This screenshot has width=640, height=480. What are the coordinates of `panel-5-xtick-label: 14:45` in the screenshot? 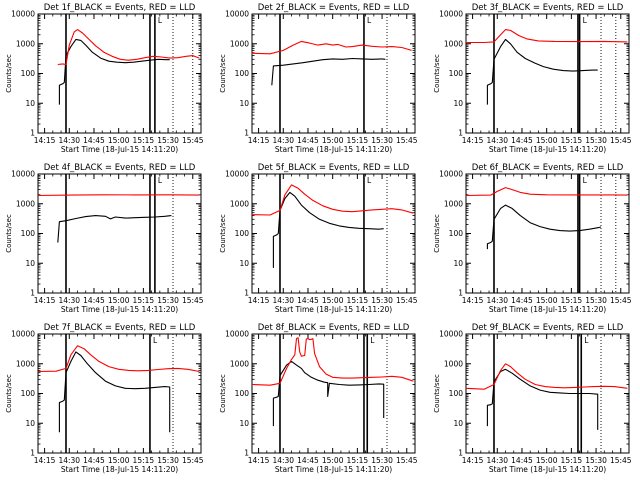 It's located at (308, 300).